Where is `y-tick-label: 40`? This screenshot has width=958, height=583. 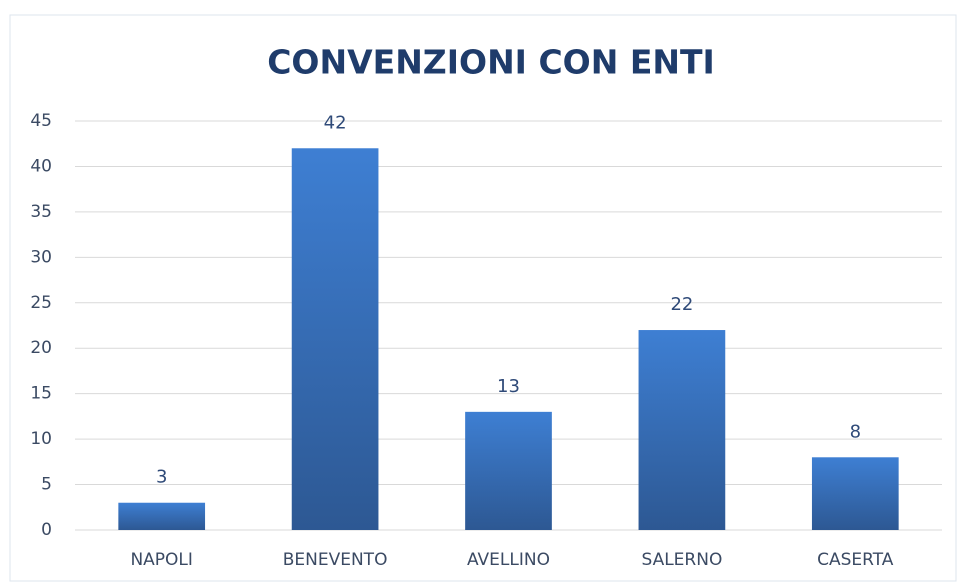 y-tick-label: 40 is located at coordinates (41, 166).